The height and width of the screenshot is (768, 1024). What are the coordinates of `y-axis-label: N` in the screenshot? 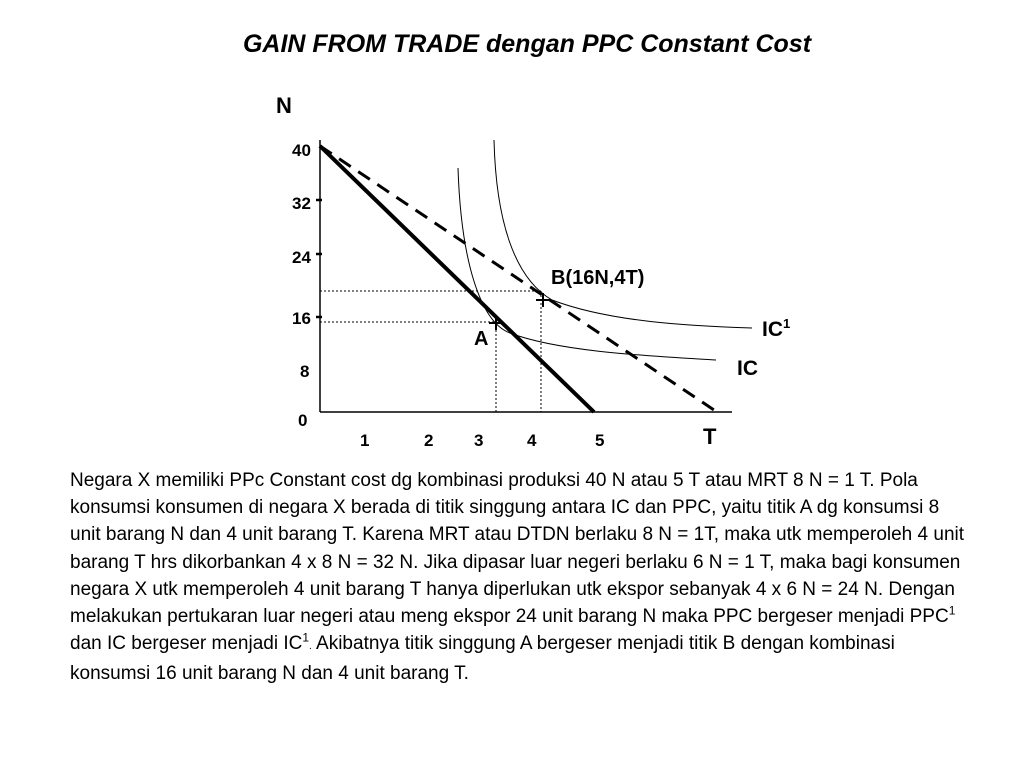 It's located at (284, 105).